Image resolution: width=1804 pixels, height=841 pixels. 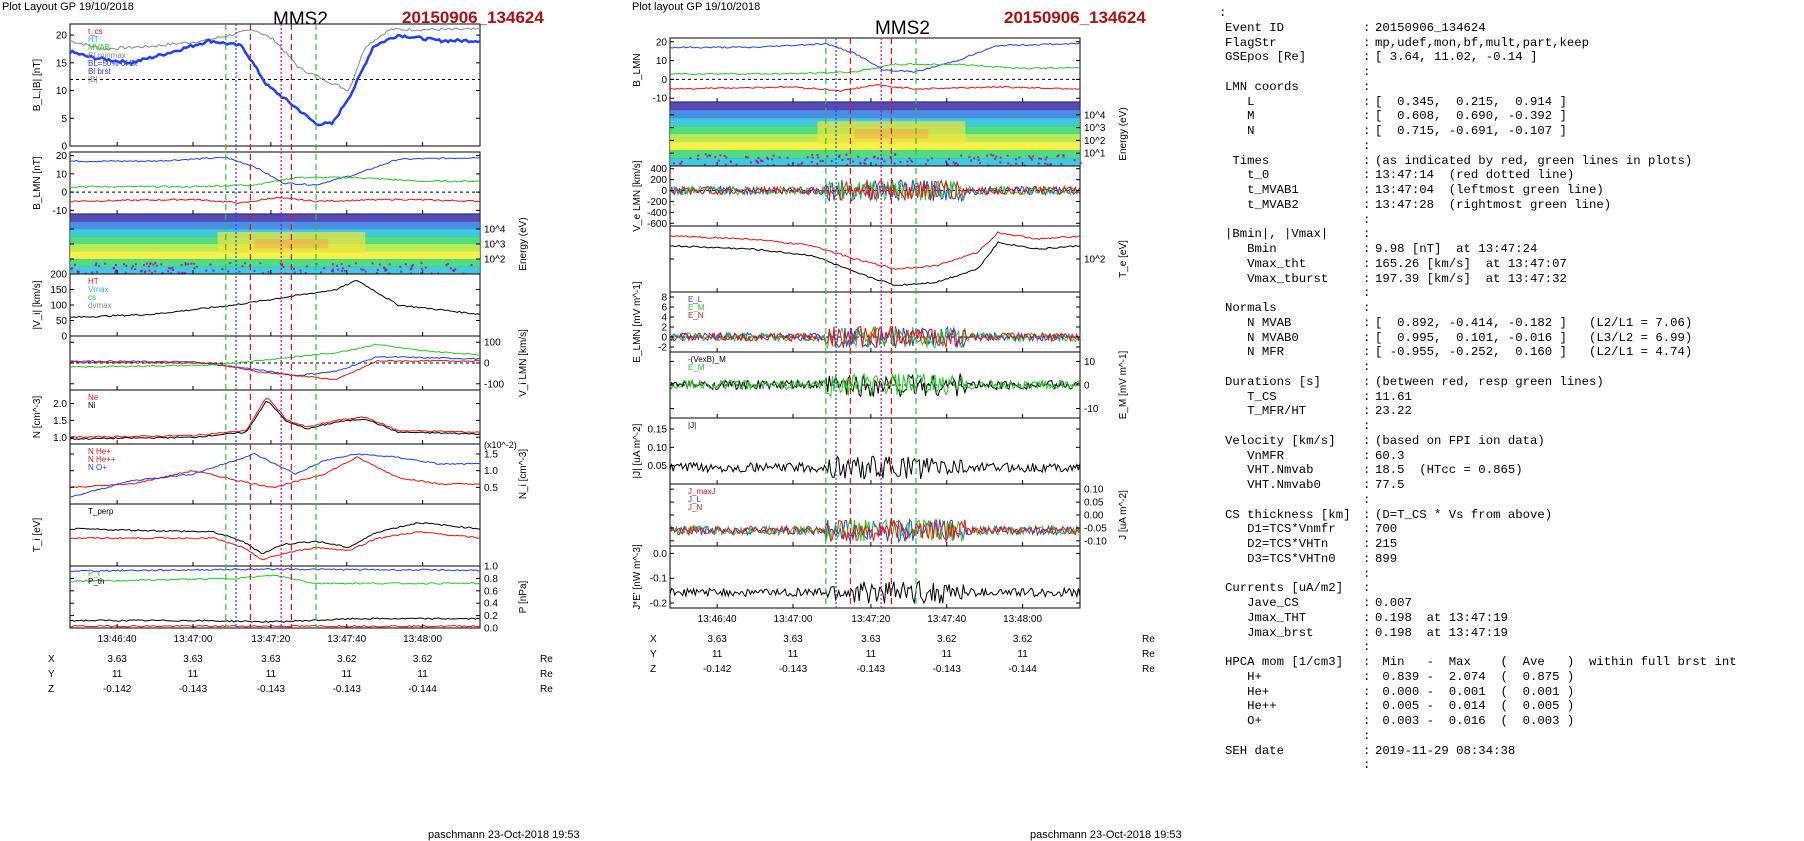 I want to click on summary-row: M: [ 0.608, 0.690, -0.392 ], so click(x=1511, y=116).